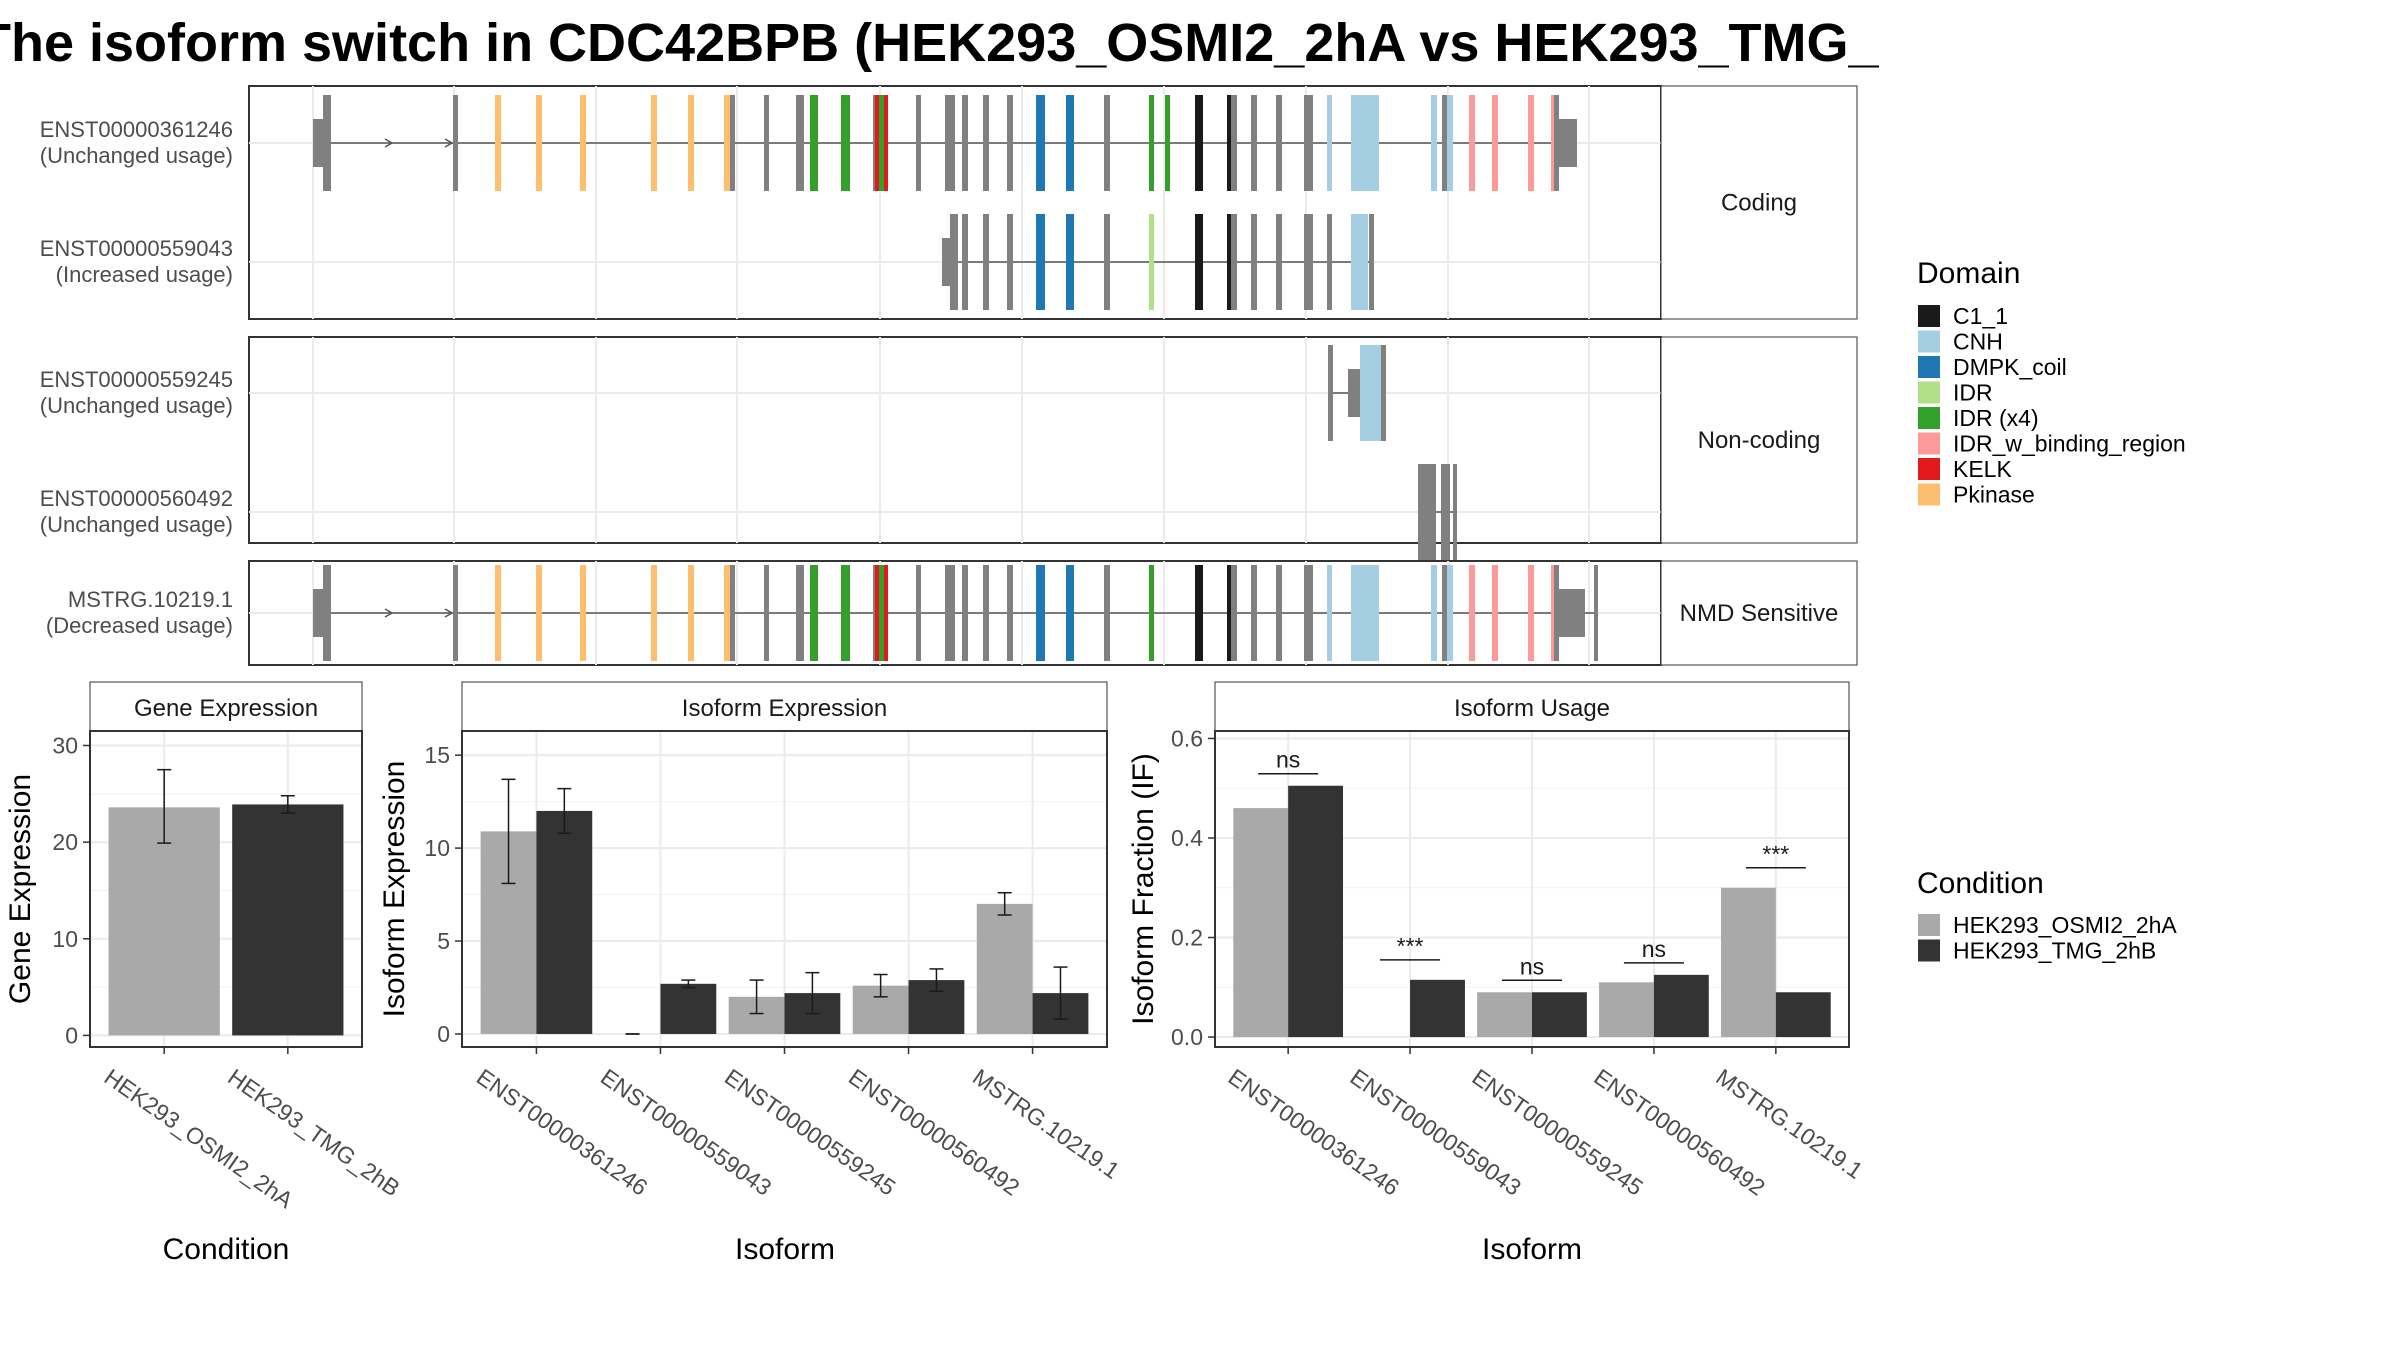 The width and height of the screenshot is (2400, 1350). Describe the element at coordinates (707, 262) in the screenshot. I see `transcript-row: ENST00000559043(Increased usage)` at that location.